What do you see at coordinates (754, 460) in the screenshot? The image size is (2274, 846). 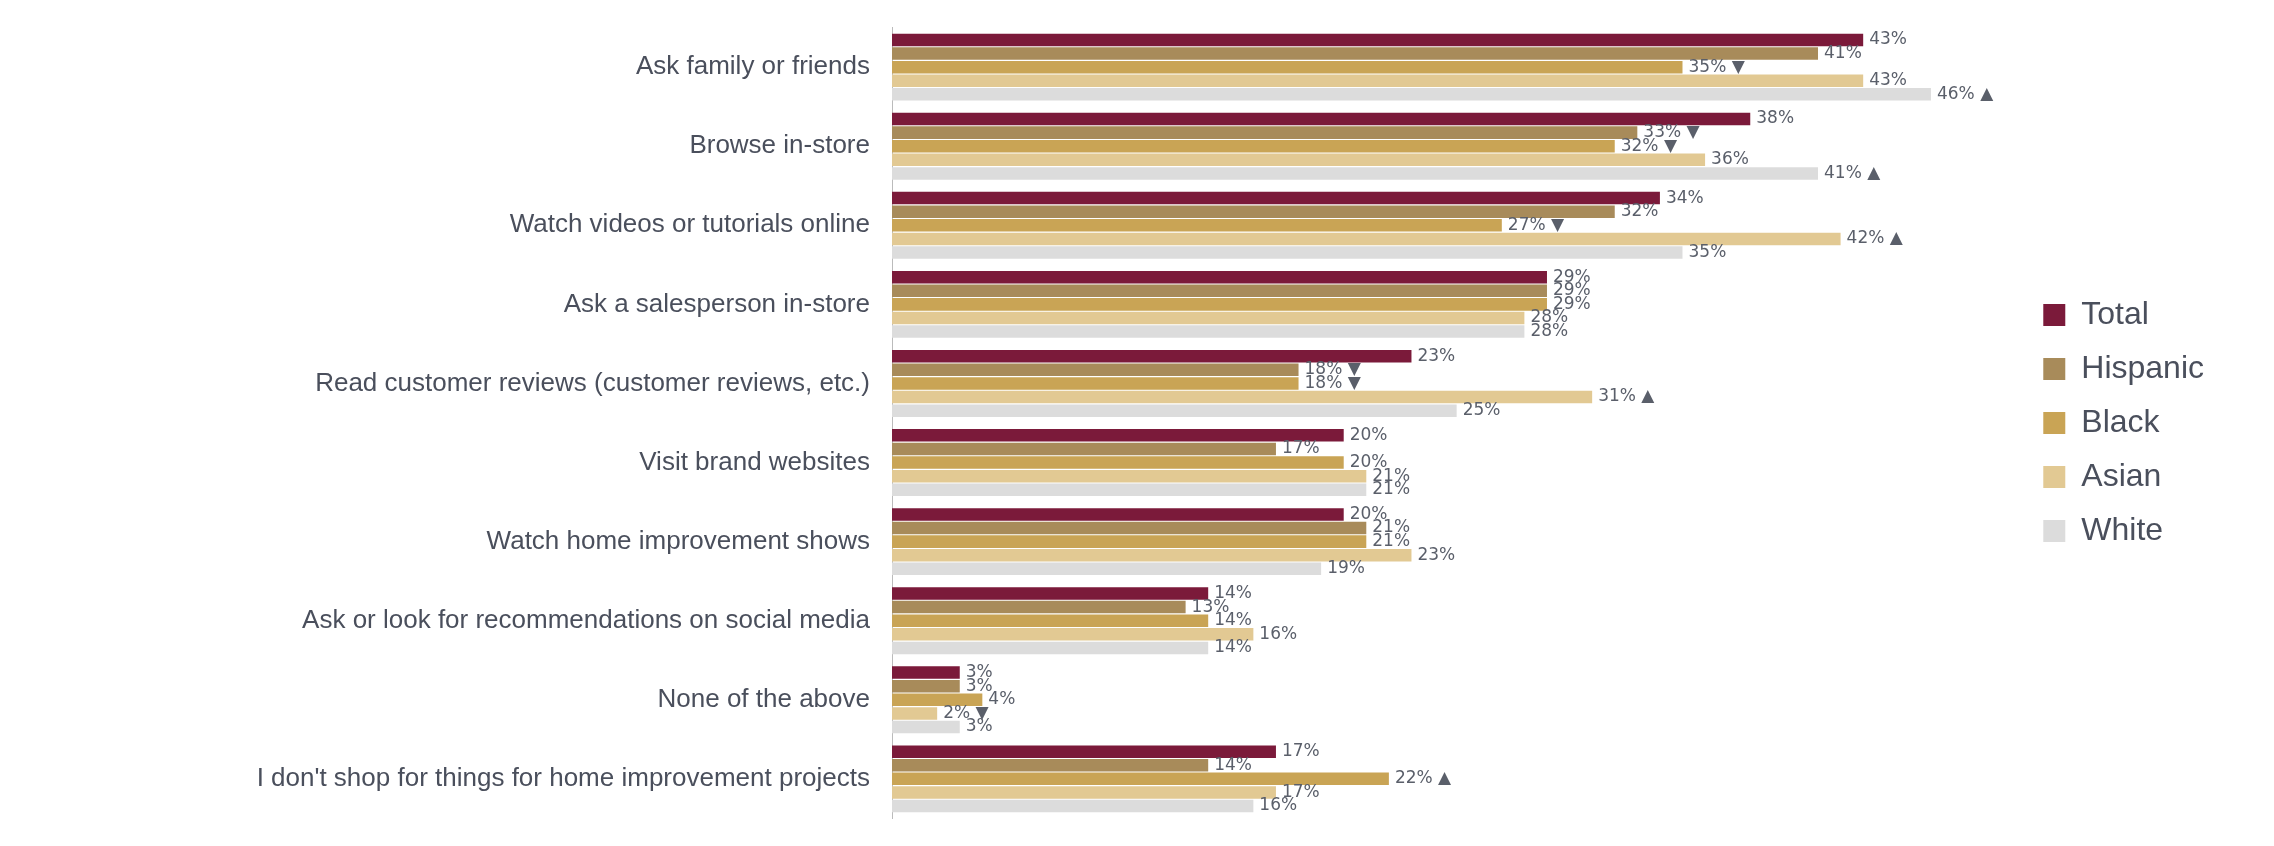 I see `y-tick-label: Visit brand websites` at bounding box center [754, 460].